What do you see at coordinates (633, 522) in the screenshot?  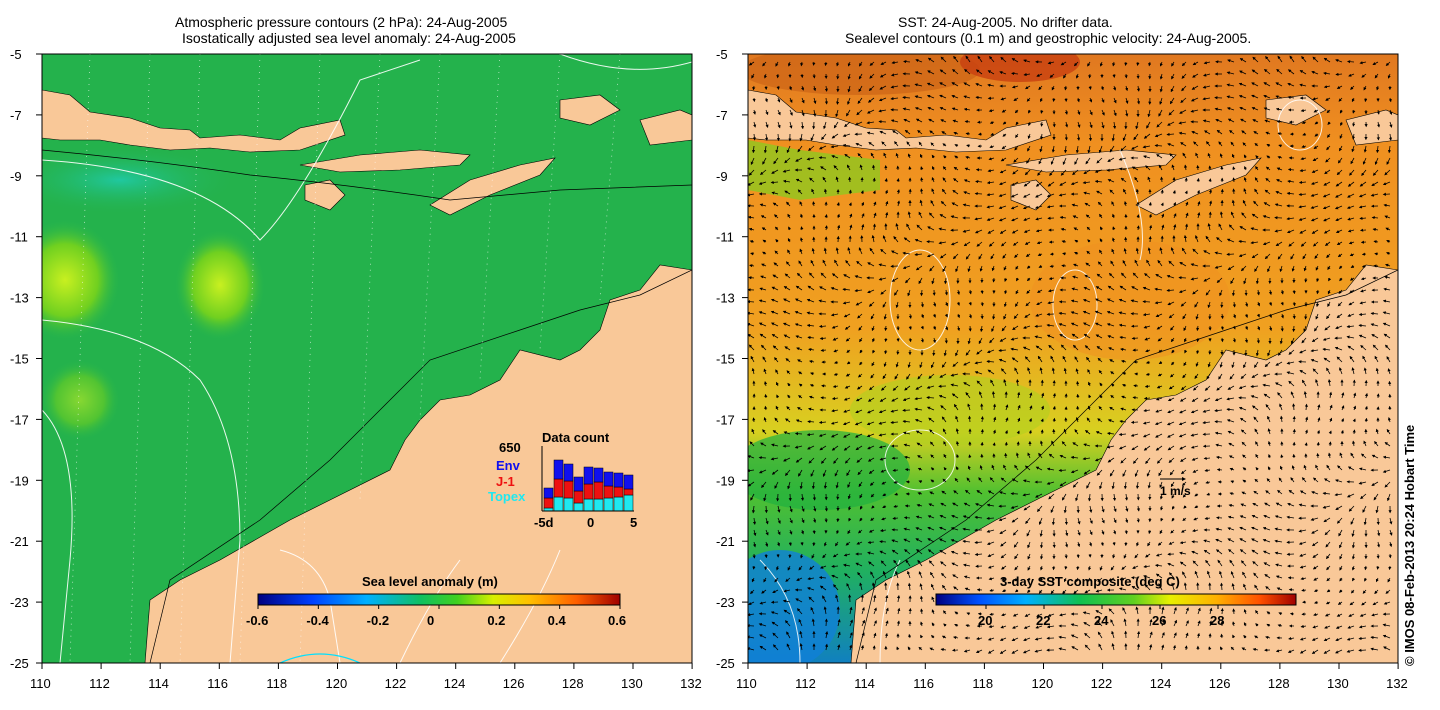 I see `dc-xtick-2: 5` at bounding box center [633, 522].